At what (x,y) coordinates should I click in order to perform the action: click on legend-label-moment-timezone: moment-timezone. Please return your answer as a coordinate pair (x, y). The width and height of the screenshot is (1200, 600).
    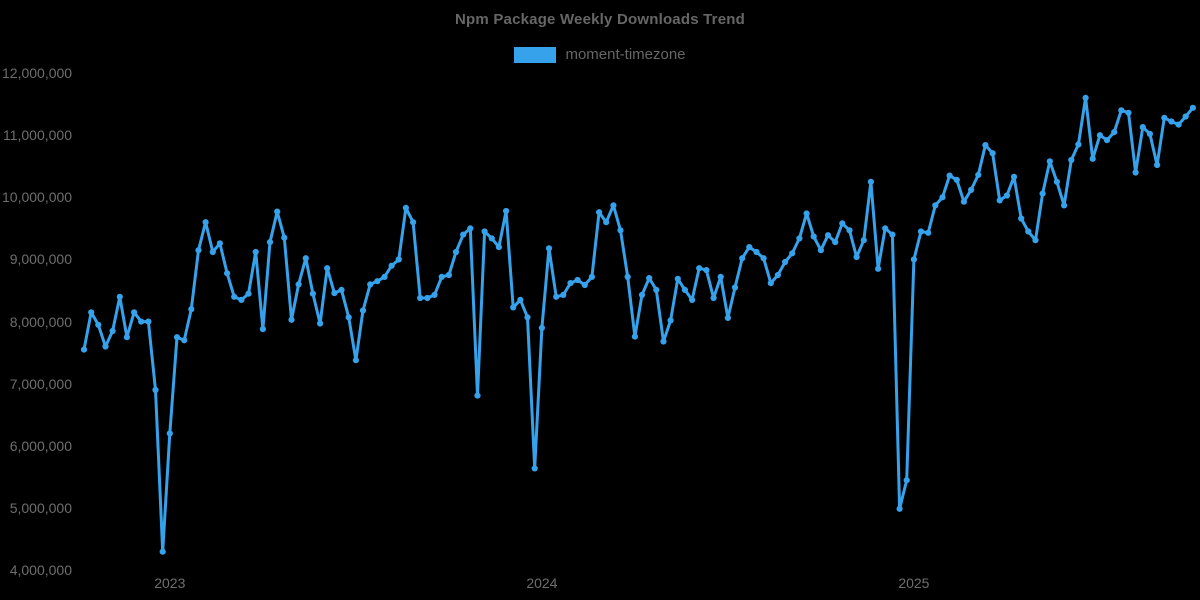
    Looking at the image, I should click on (625, 54).